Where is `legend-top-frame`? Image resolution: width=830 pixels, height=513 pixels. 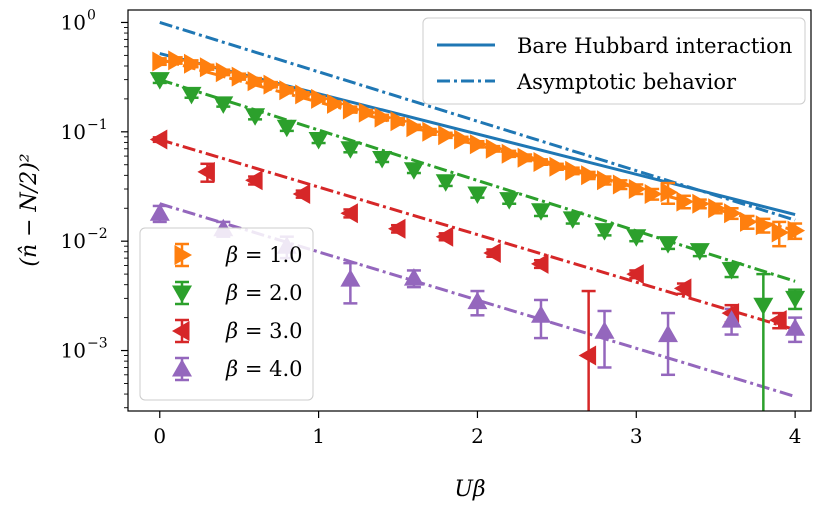 legend-top-frame is located at coordinates (614, 61).